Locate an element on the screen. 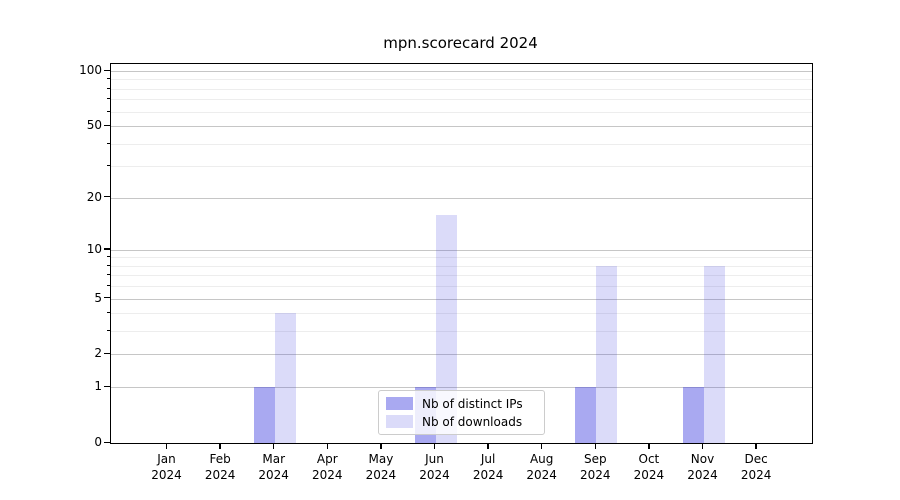 The width and height of the screenshot is (900, 500). x-tick-month: Aug is located at coordinates (541, 459).